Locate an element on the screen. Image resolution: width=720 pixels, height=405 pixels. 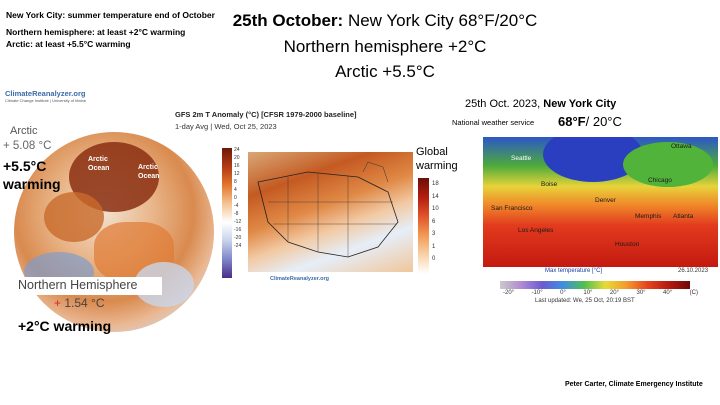
us-anomaly-map is located at coordinates (330, 212).